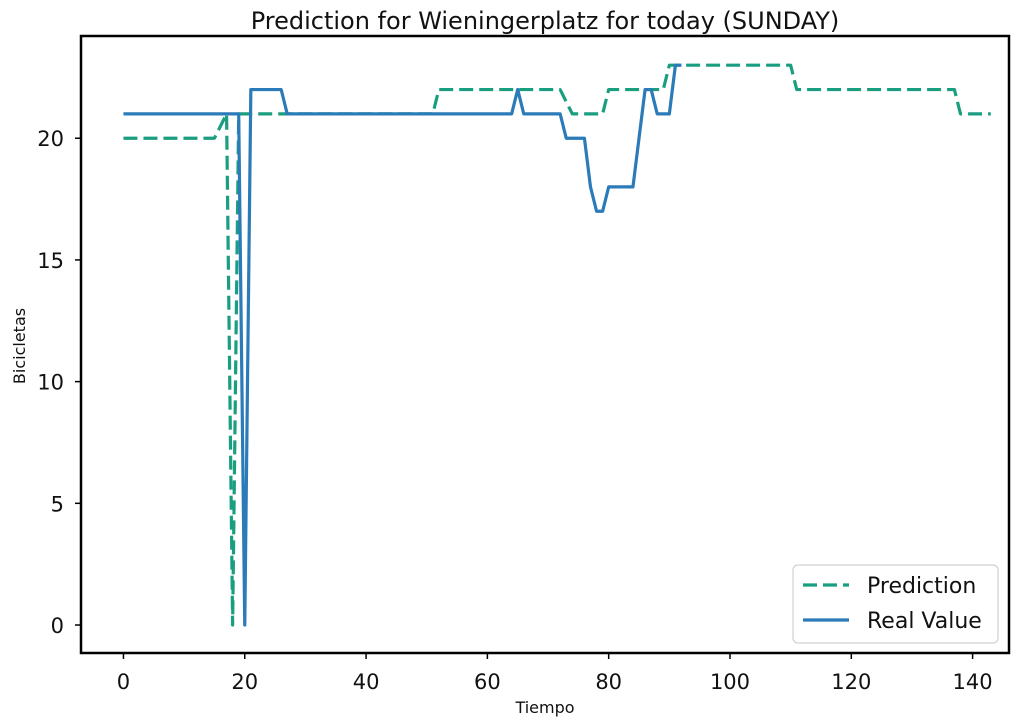  Describe the element at coordinates (244, 682) in the screenshot. I see `x-tick-label: 20` at that location.